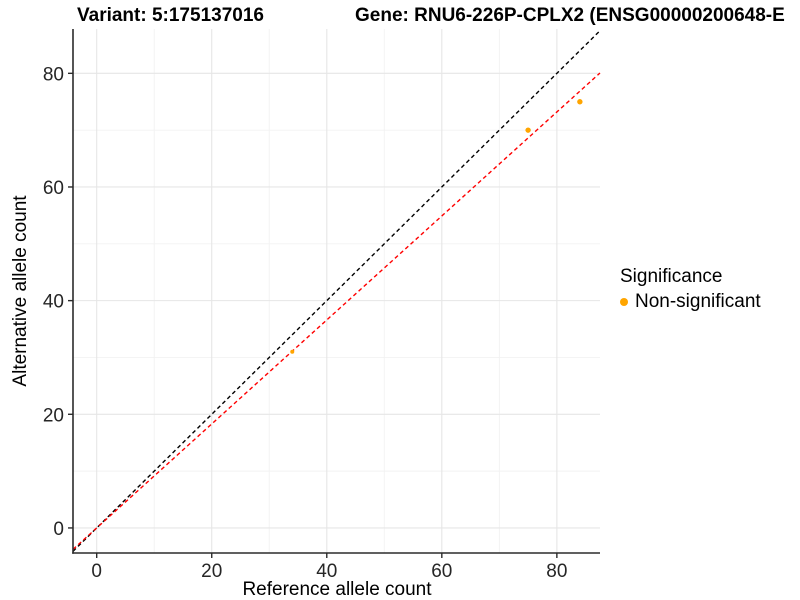 The height and width of the screenshot is (600, 800). What do you see at coordinates (170, 15) in the screenshot?
I see `variant-title: Variant: 5:175137016` at bounding box center [170, 15].